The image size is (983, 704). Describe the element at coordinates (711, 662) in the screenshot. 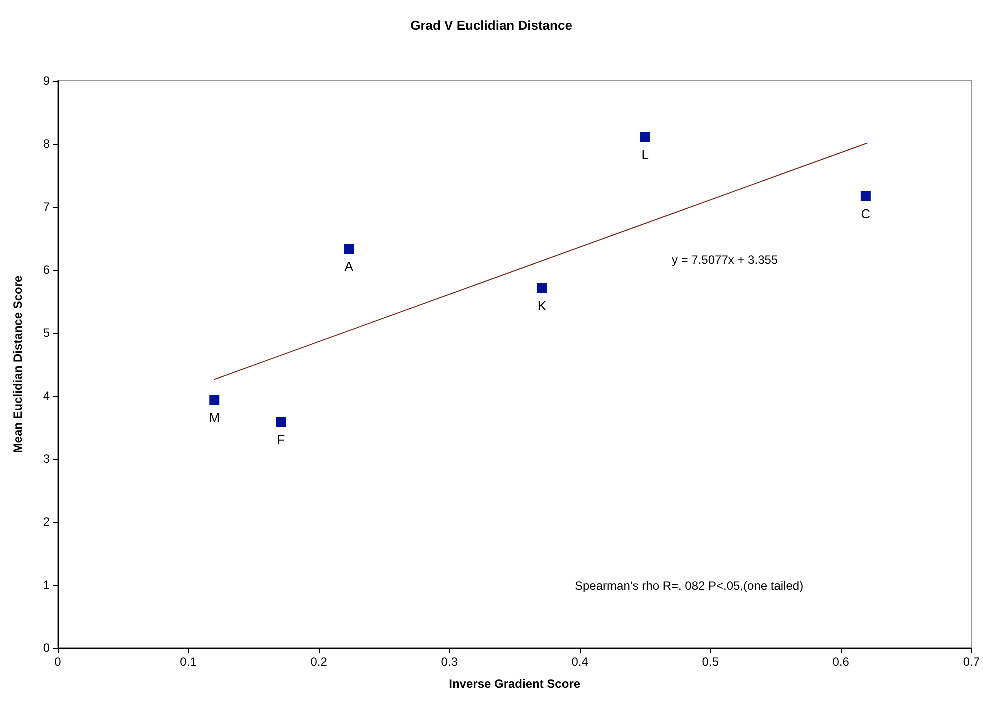

I see `x-tick-label: 0.5` at that location.